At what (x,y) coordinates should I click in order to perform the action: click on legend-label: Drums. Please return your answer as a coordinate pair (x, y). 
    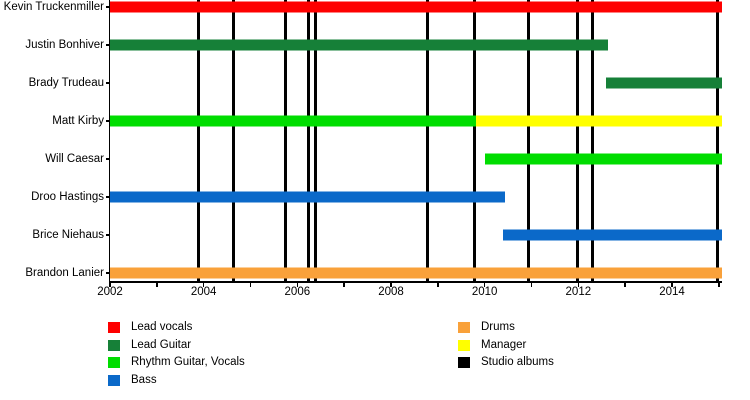
    Looking at the image, I should click on (498, 327).